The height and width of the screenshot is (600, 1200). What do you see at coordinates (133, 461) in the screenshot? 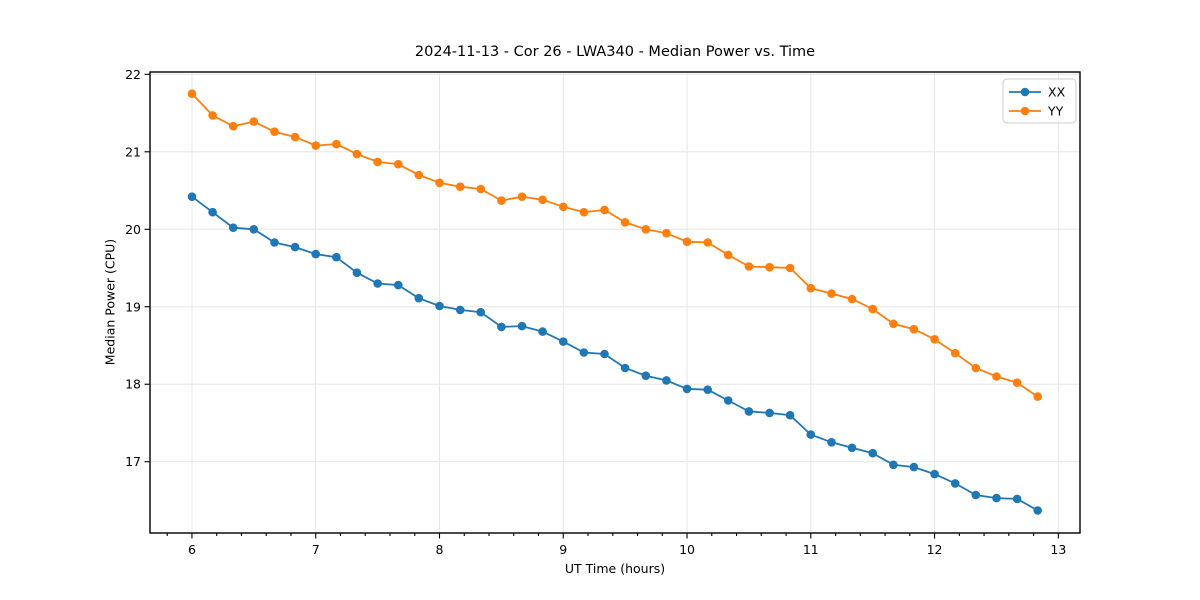
I see `y-tick-label: 17` at bounding box center [133, 461].